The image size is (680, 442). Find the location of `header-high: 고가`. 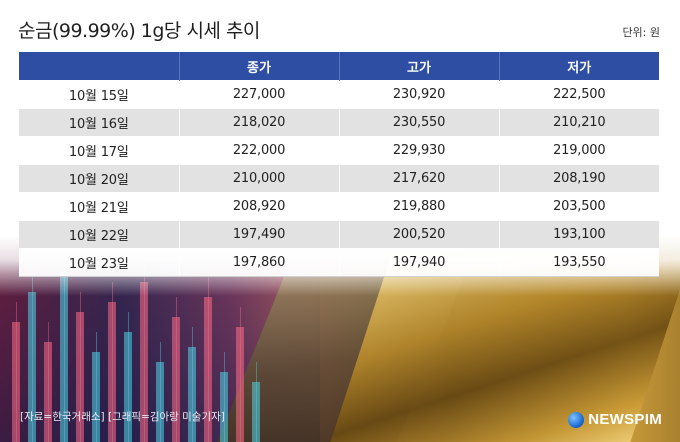

header-high: 고가 is located at coordinates (418, 66).